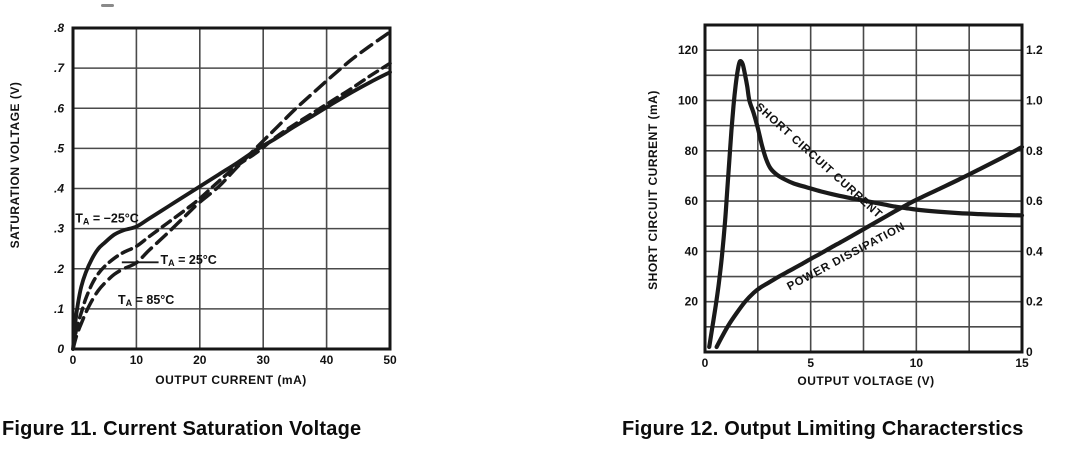  Describe the element at coordinates (1034, 251) in the screenshot. I see `y2-tick-label: 0.4` at that location.